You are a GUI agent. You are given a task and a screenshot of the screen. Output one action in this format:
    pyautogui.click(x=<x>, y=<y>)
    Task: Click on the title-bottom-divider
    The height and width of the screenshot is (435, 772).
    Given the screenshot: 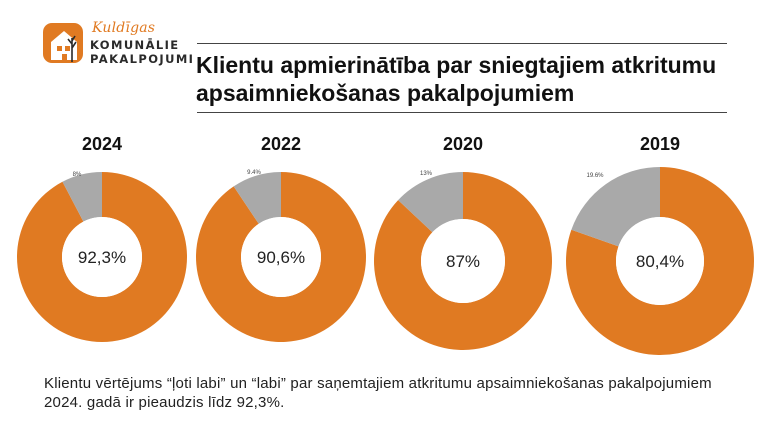 What is the action you would take?
    pyautogui.click(x=462, y=112)
    